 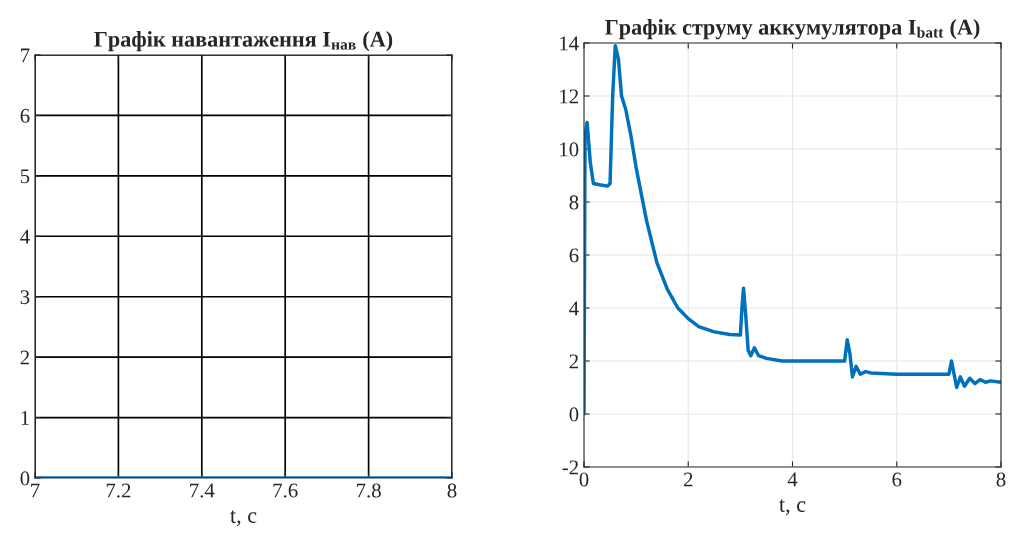 I want to click on y-tick-label: 8, so click(x=574, y=202).